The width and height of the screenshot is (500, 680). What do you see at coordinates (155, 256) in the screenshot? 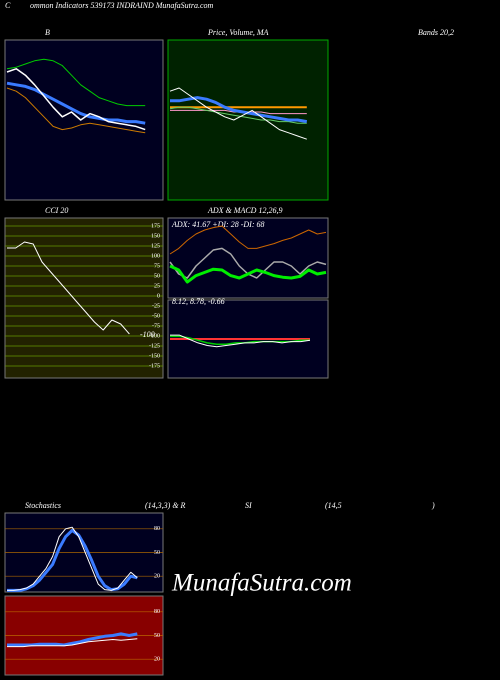
I see `y-tick-label: 100` at bounding box center [155, 256].